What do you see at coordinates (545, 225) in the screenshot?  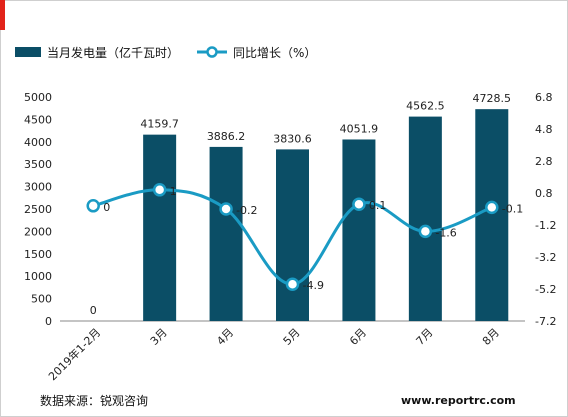 I see `y-right-tick-label: -1.2` at bounding box center [545, 225].